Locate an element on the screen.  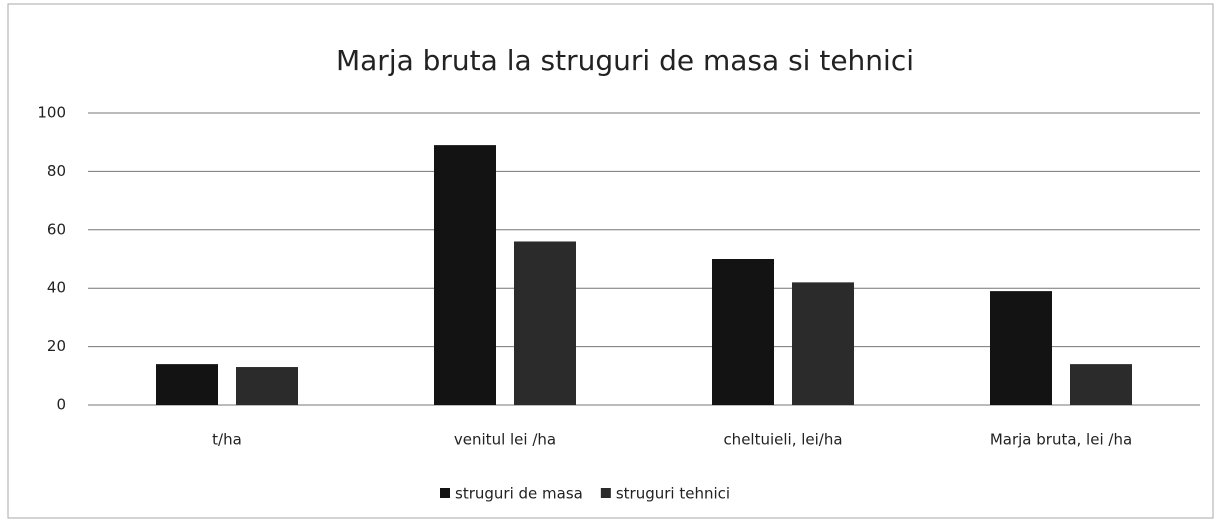
y-tick-label: 100 is located at coordinates (51, 113).